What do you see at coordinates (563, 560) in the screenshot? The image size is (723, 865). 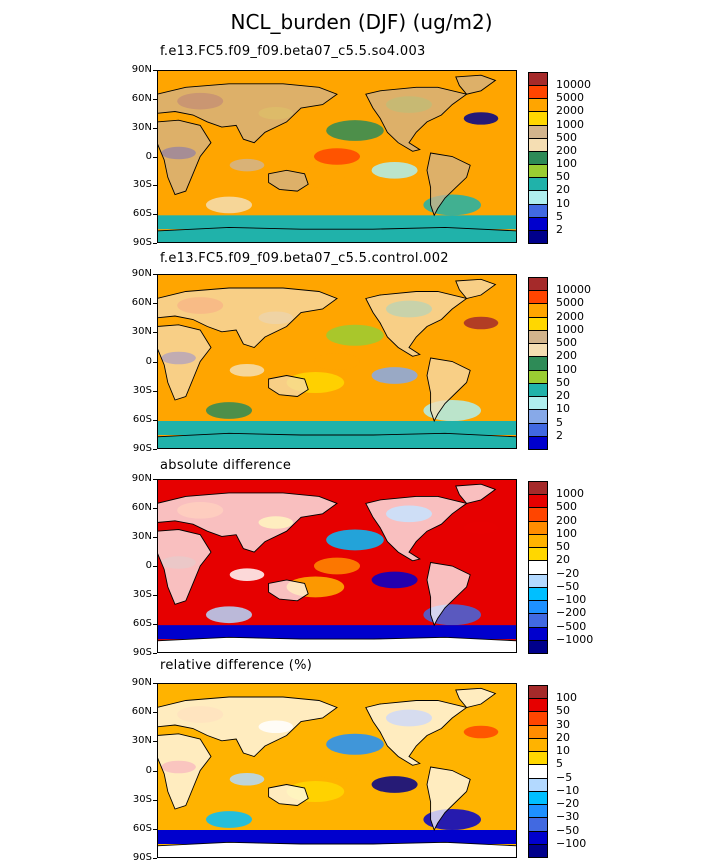 I see `colorbar-level-label: 20` at bounding box center [563, 560].